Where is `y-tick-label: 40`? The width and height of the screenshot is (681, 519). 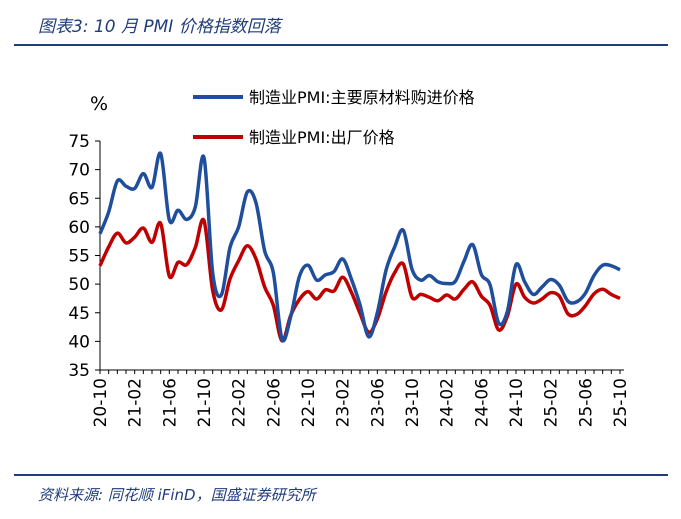
y-tick-label: 40 is located at coordinates (79, 342).